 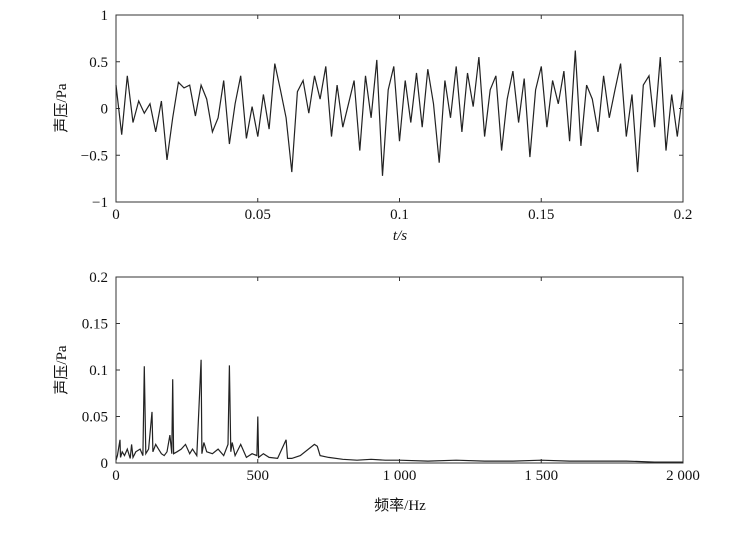 What do you see at coordinates (100, 203) in the screenshot?
I see `y-tick-label: −1` at bounding box center [100, 203].